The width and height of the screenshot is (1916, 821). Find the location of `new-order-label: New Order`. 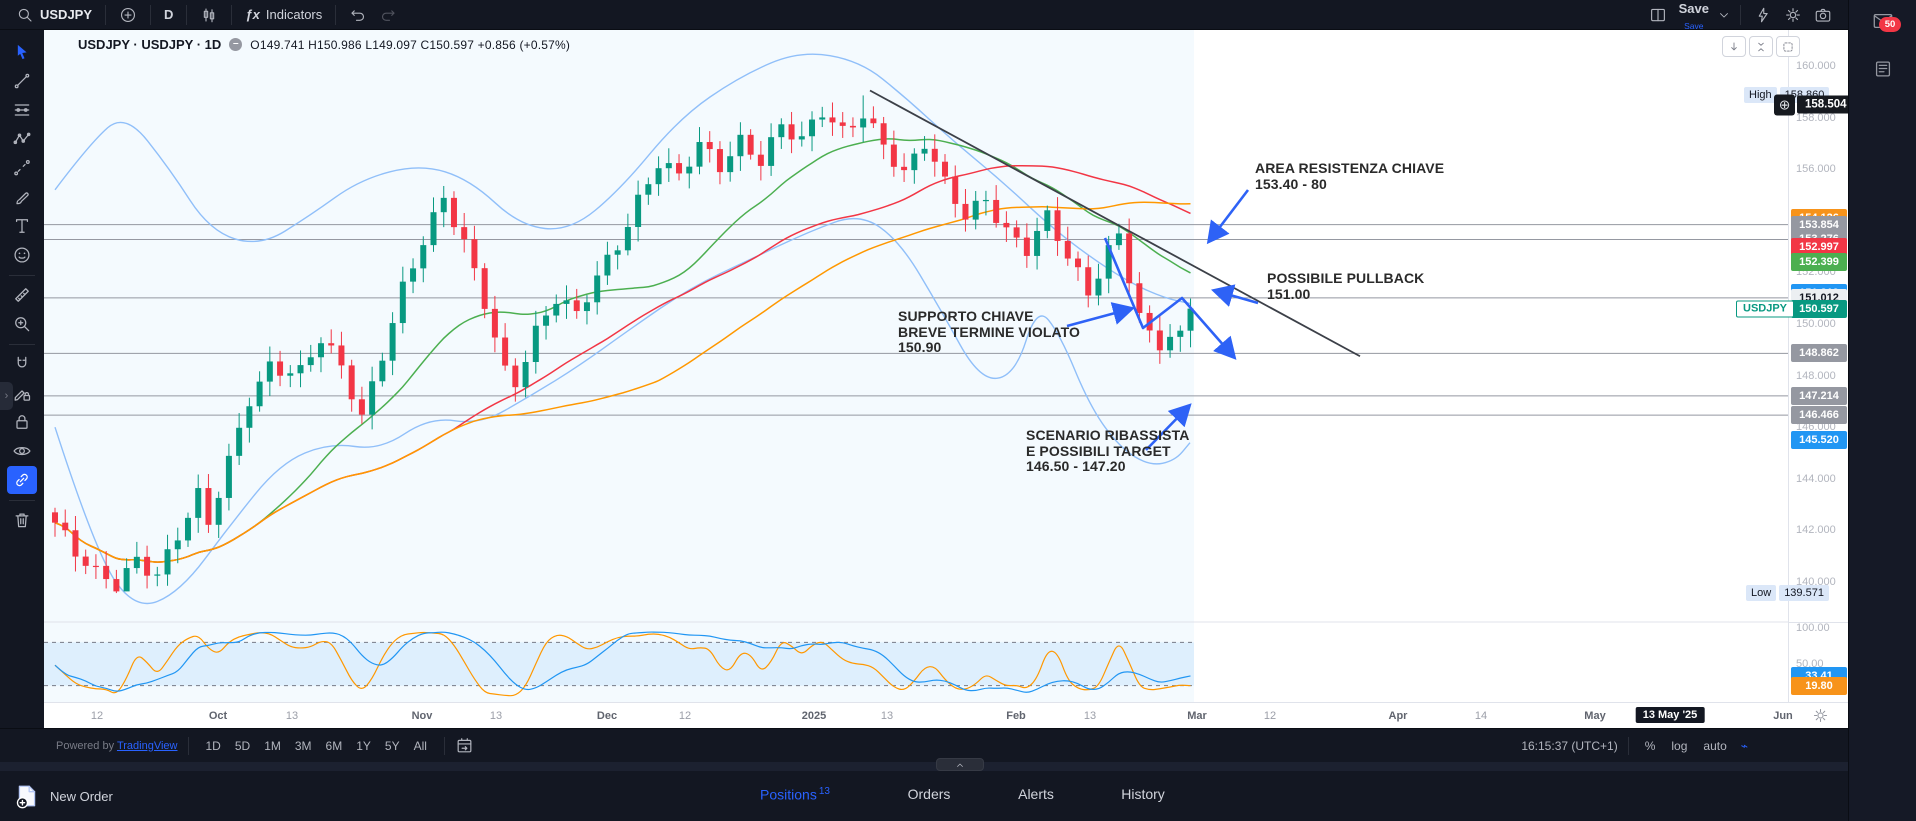

new-order-label: New Order is located at coordinates (81, 796).